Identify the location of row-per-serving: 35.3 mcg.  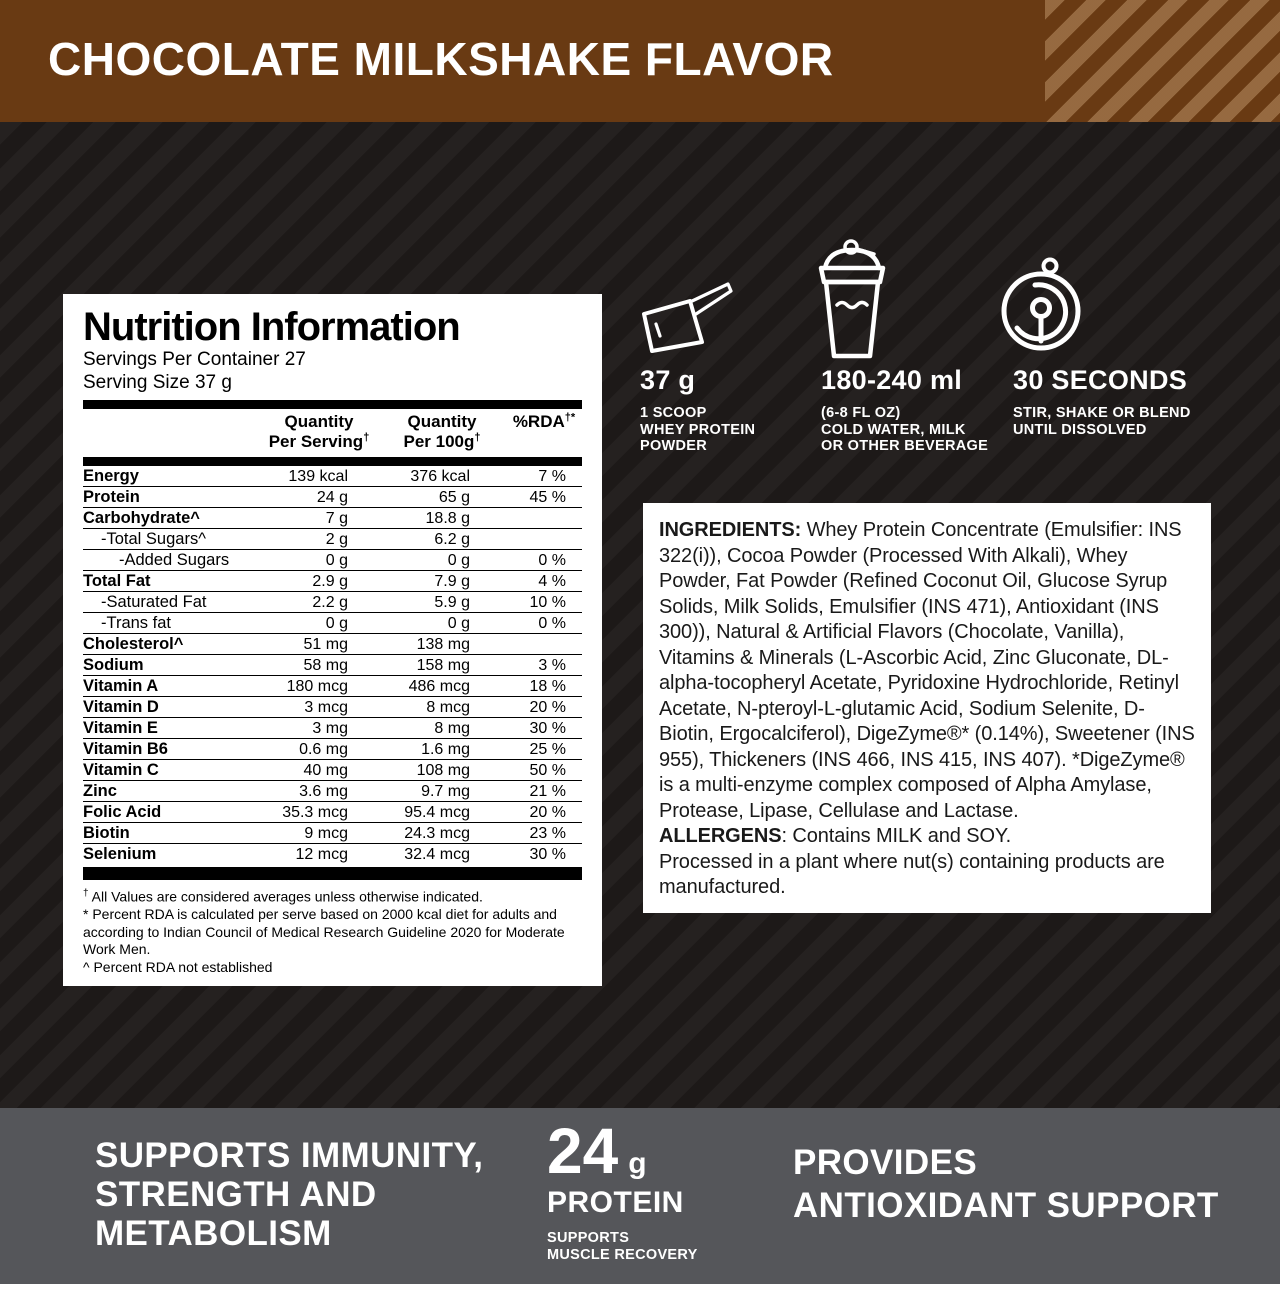
(315, 812).